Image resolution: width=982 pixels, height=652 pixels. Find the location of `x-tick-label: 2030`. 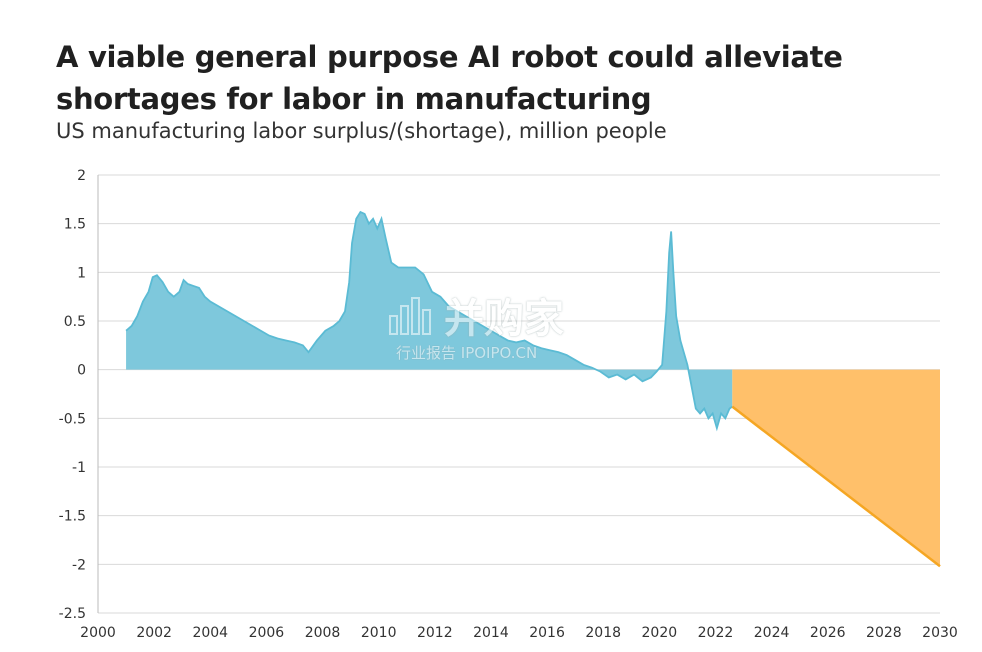

x-tick-label: 2030 is located at coordinates (940, 633).